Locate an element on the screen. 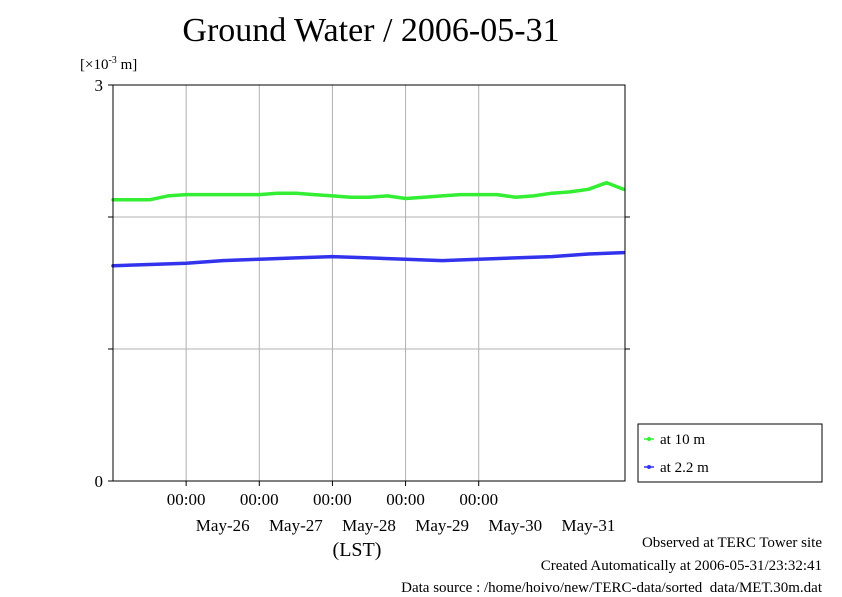 The image size is (842, 597). y-tick-label: 3 is located at coordinates (99, 85).